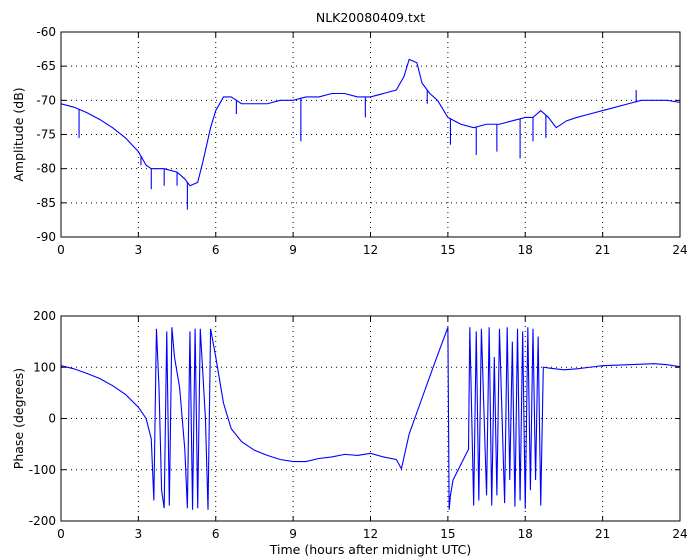 The image size is (693, 560). I want to click on amplitude-y-axis-label: Amplitude (dB), so click(18, 134).